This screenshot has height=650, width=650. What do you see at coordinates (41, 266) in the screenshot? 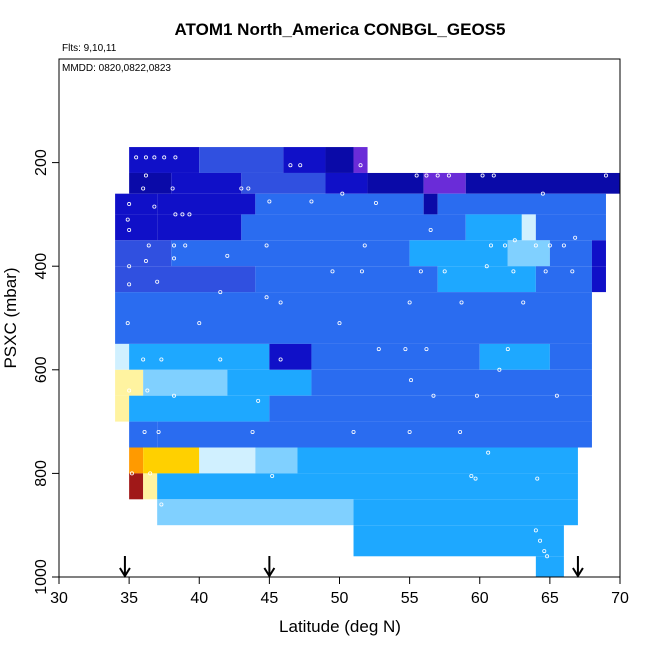
I see `y-tick-label: 400` at bounding box center [41, 266].